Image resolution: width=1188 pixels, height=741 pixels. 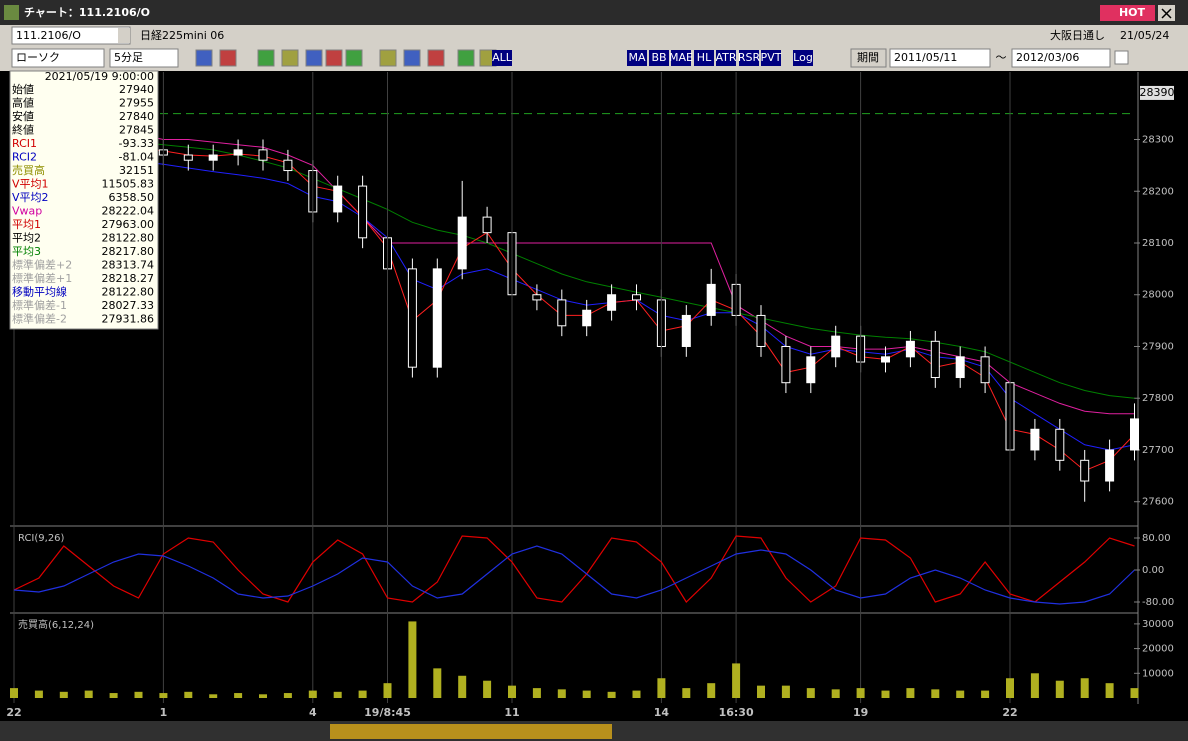 What do you see at coordinates (99, 76) in the screenshot?
I see `info-date: 2021/05/19 9:00:00` at bounding box center [99, 76].